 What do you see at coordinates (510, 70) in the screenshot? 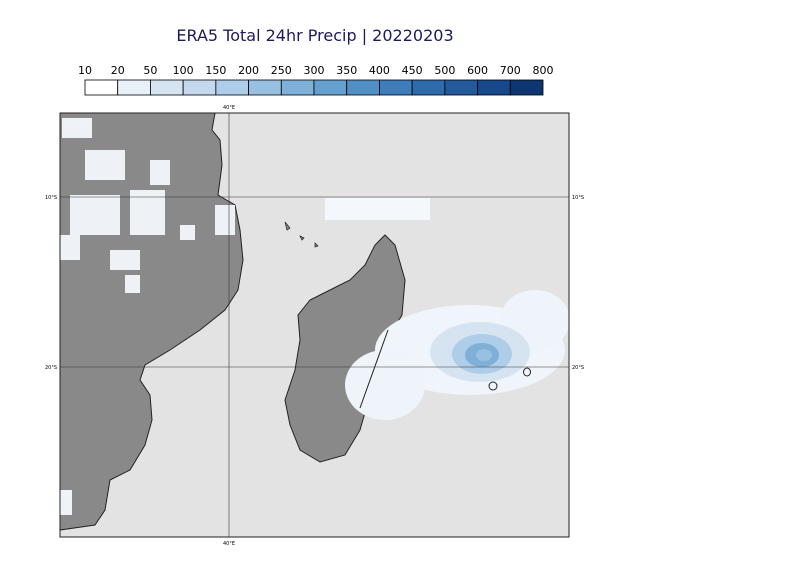
I see `colorbar-label: 700` at bounding box center [510, 70].